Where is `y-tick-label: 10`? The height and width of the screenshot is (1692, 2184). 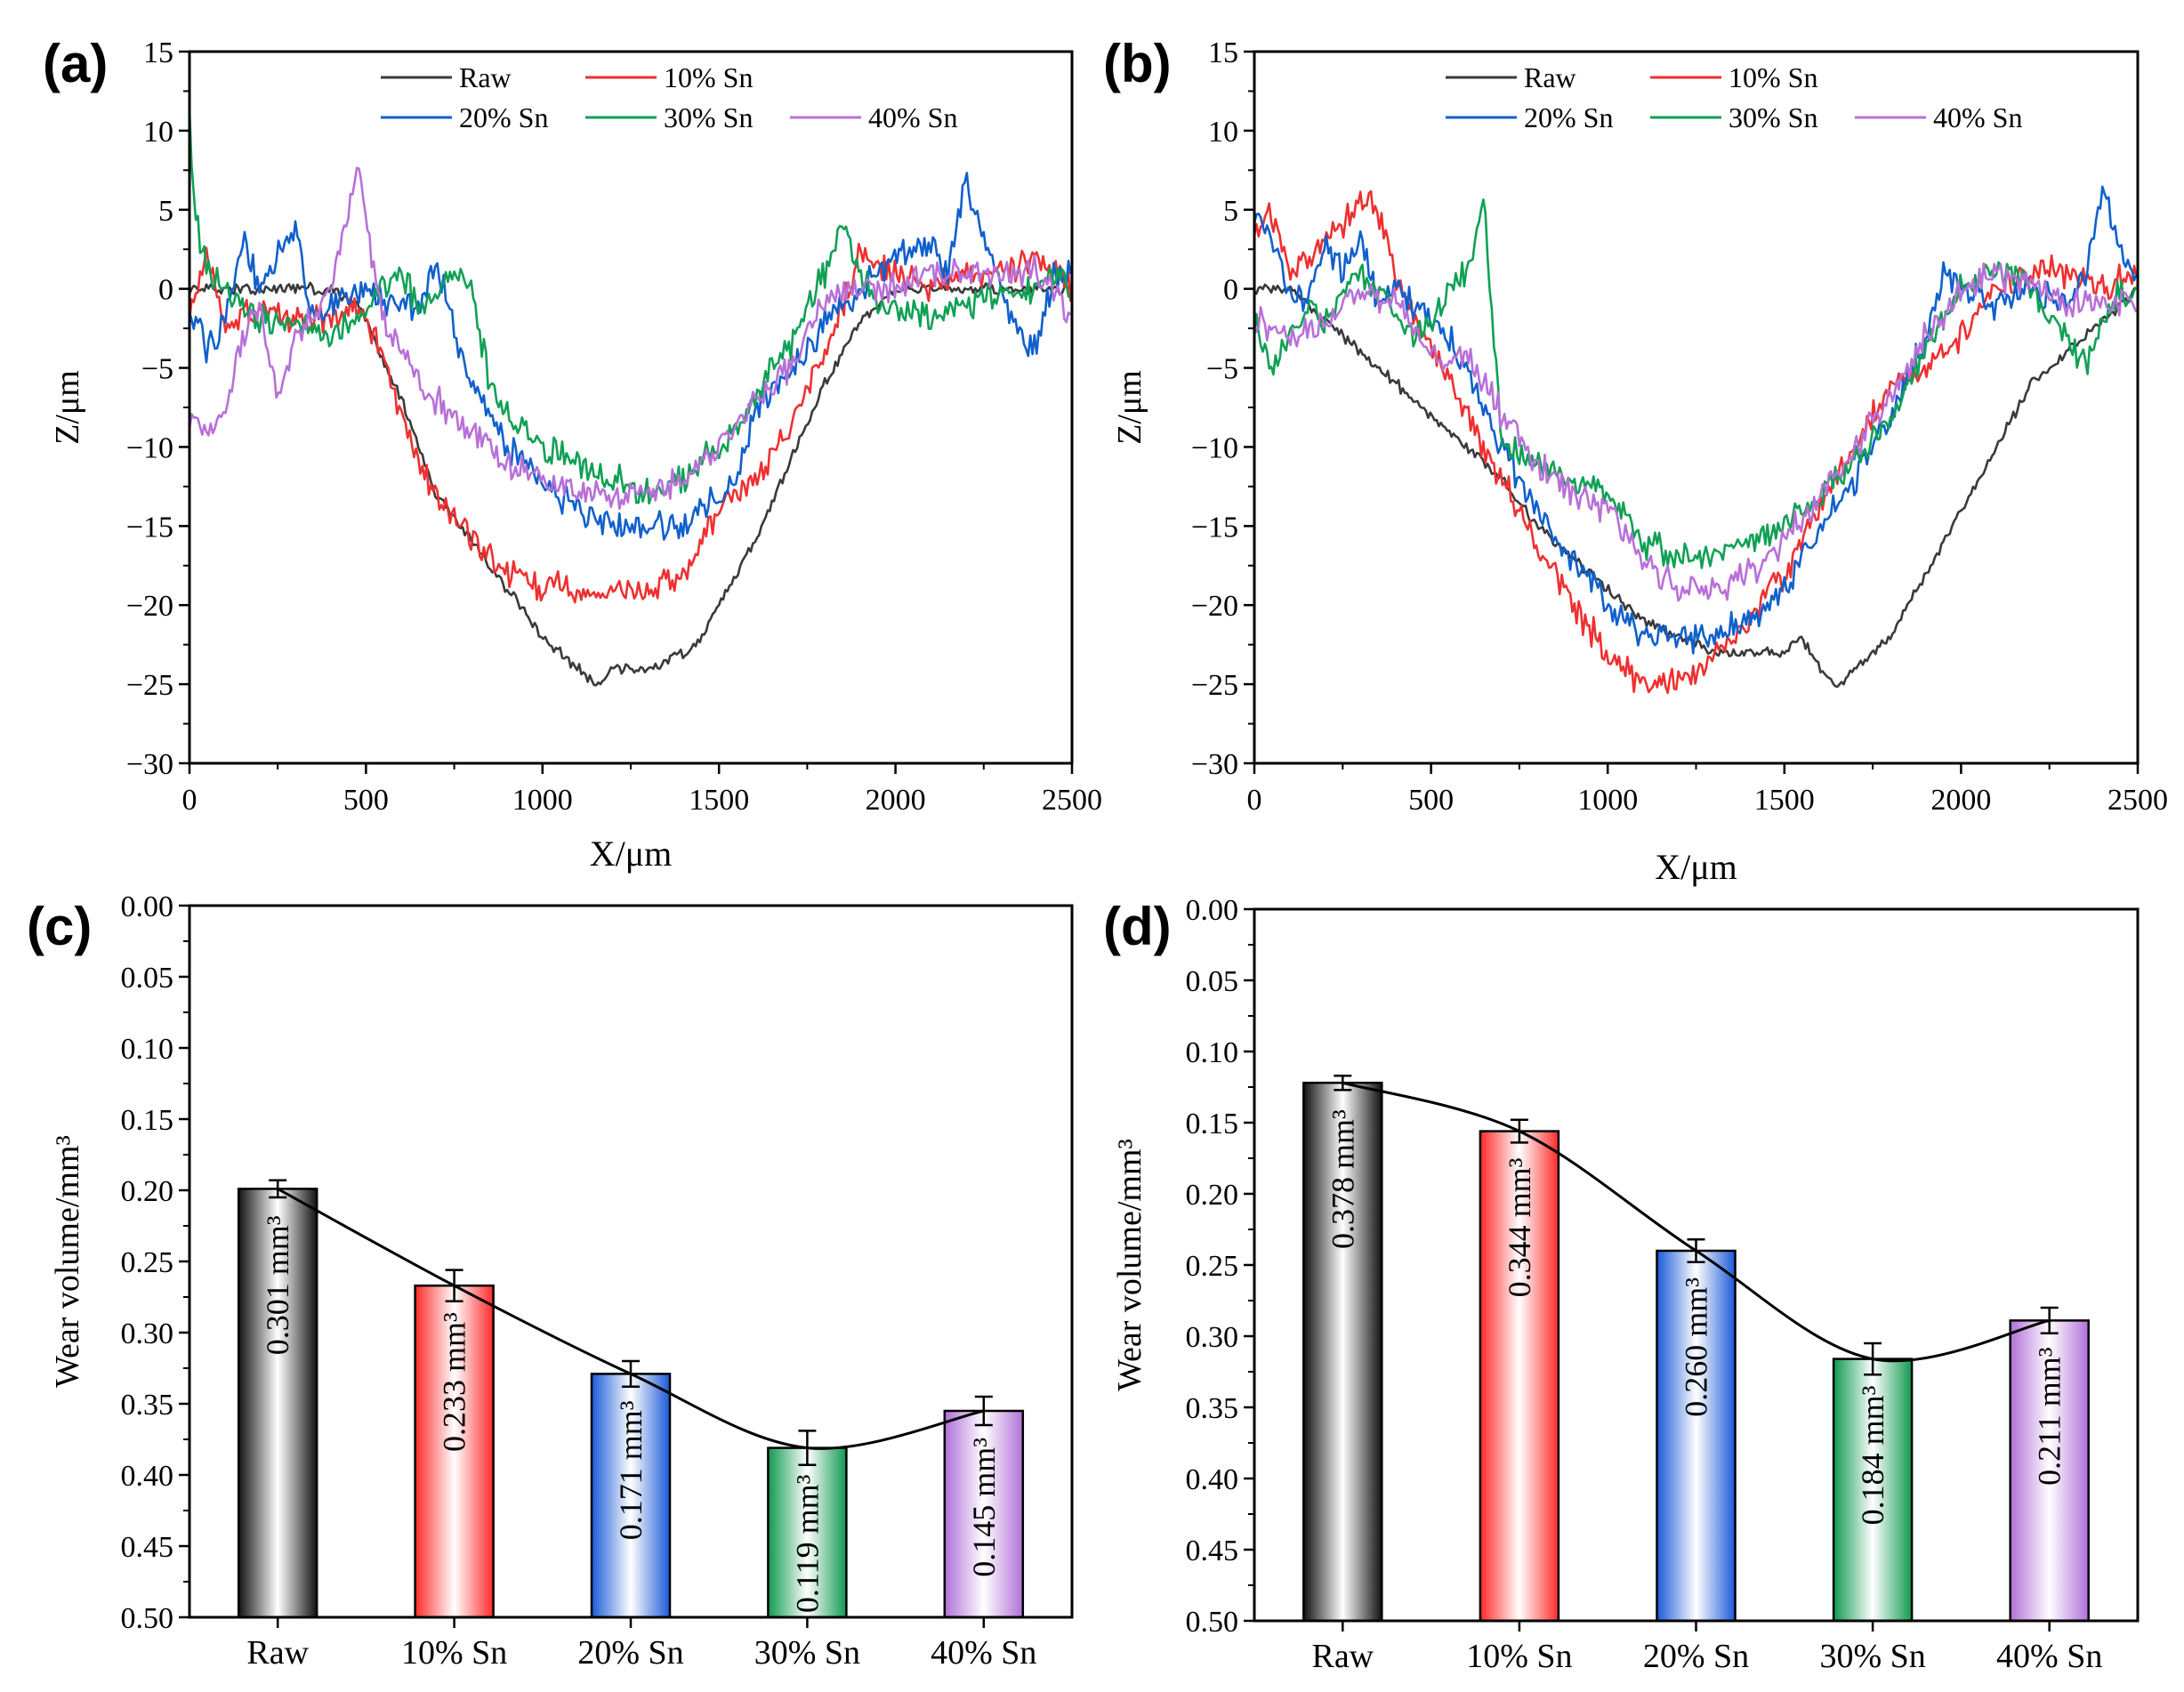
y-tick-label: 10 is located at coordinates (158, 132).